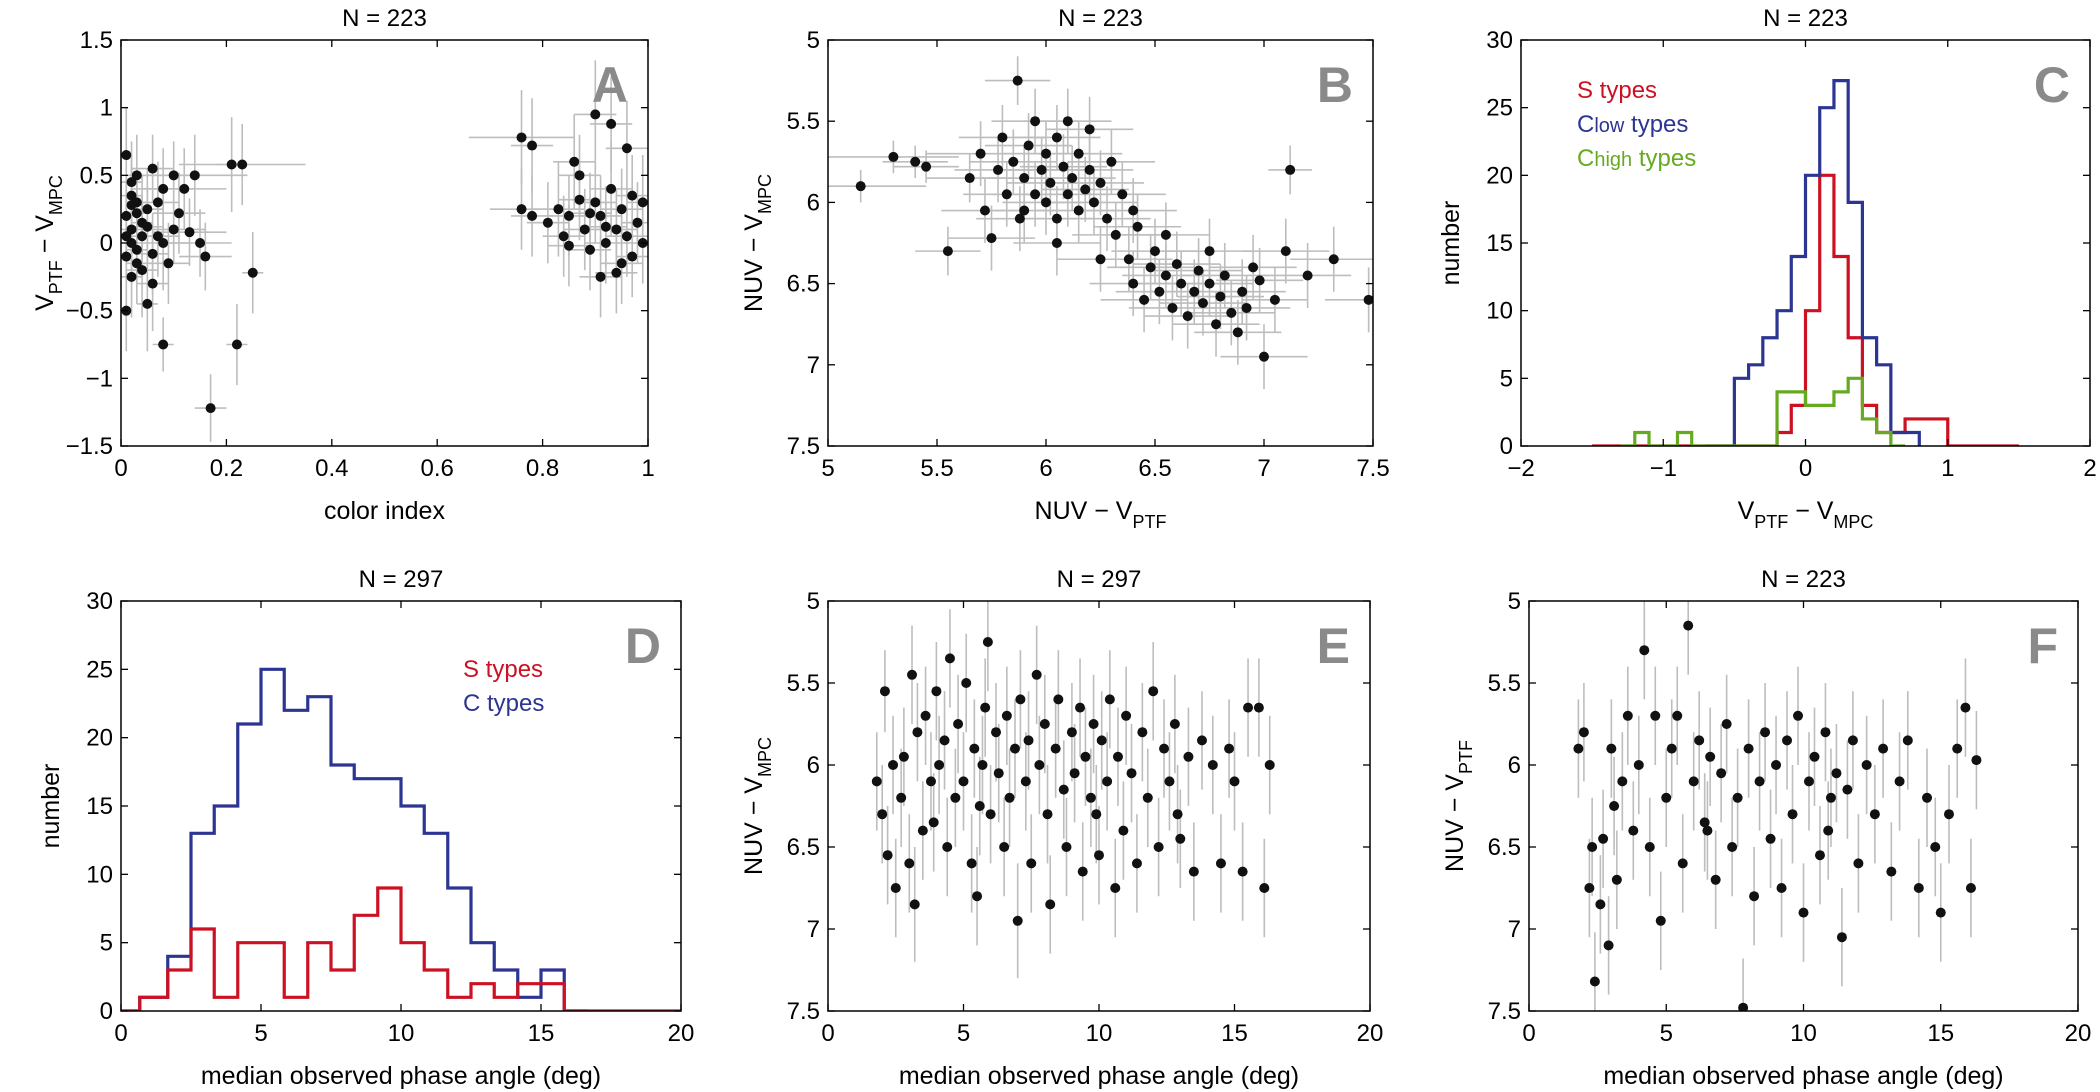  What do you see at coordinates (813, 929) in the screenshot?
I see `y-tick-label: 7` at bounding box center [813, 929].